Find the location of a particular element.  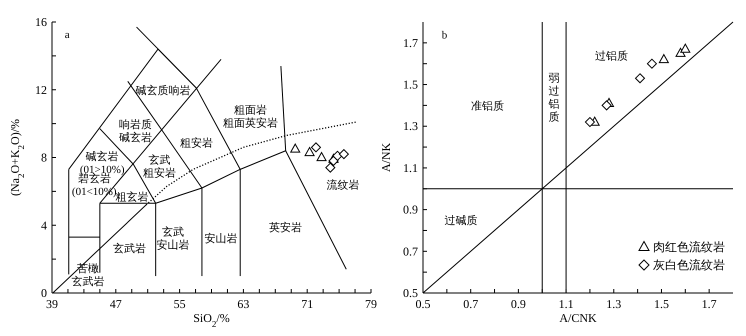

y-tick-label: 8 is located at coordinates (44, 157).